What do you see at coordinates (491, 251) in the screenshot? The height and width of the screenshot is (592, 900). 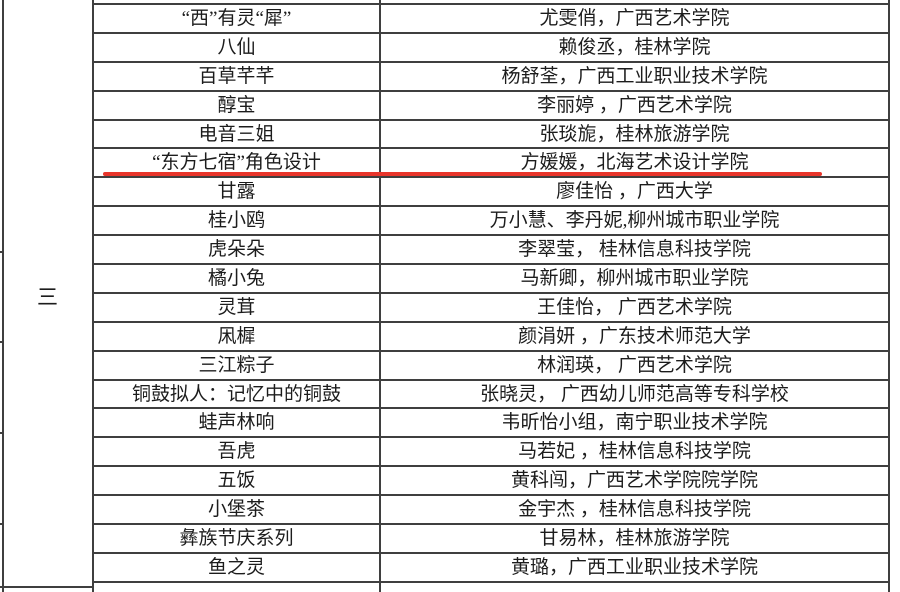 I see `table-row: 虎朵朵 李翠莹， 桂林信息科技学院` at bounding box center [491, 251].